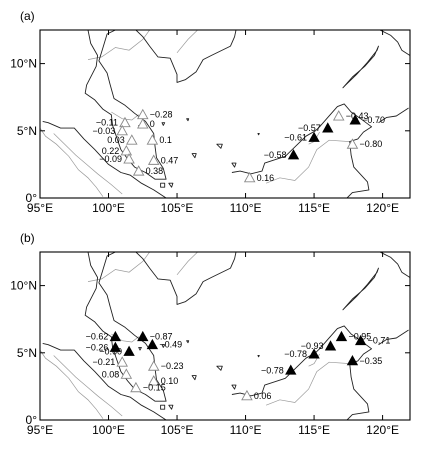 The width and height of the screenshot is (443, 450). Describe the element at coordinates (373, 120) in the screenshot. I see `station-value-label: −0.70` at that location.